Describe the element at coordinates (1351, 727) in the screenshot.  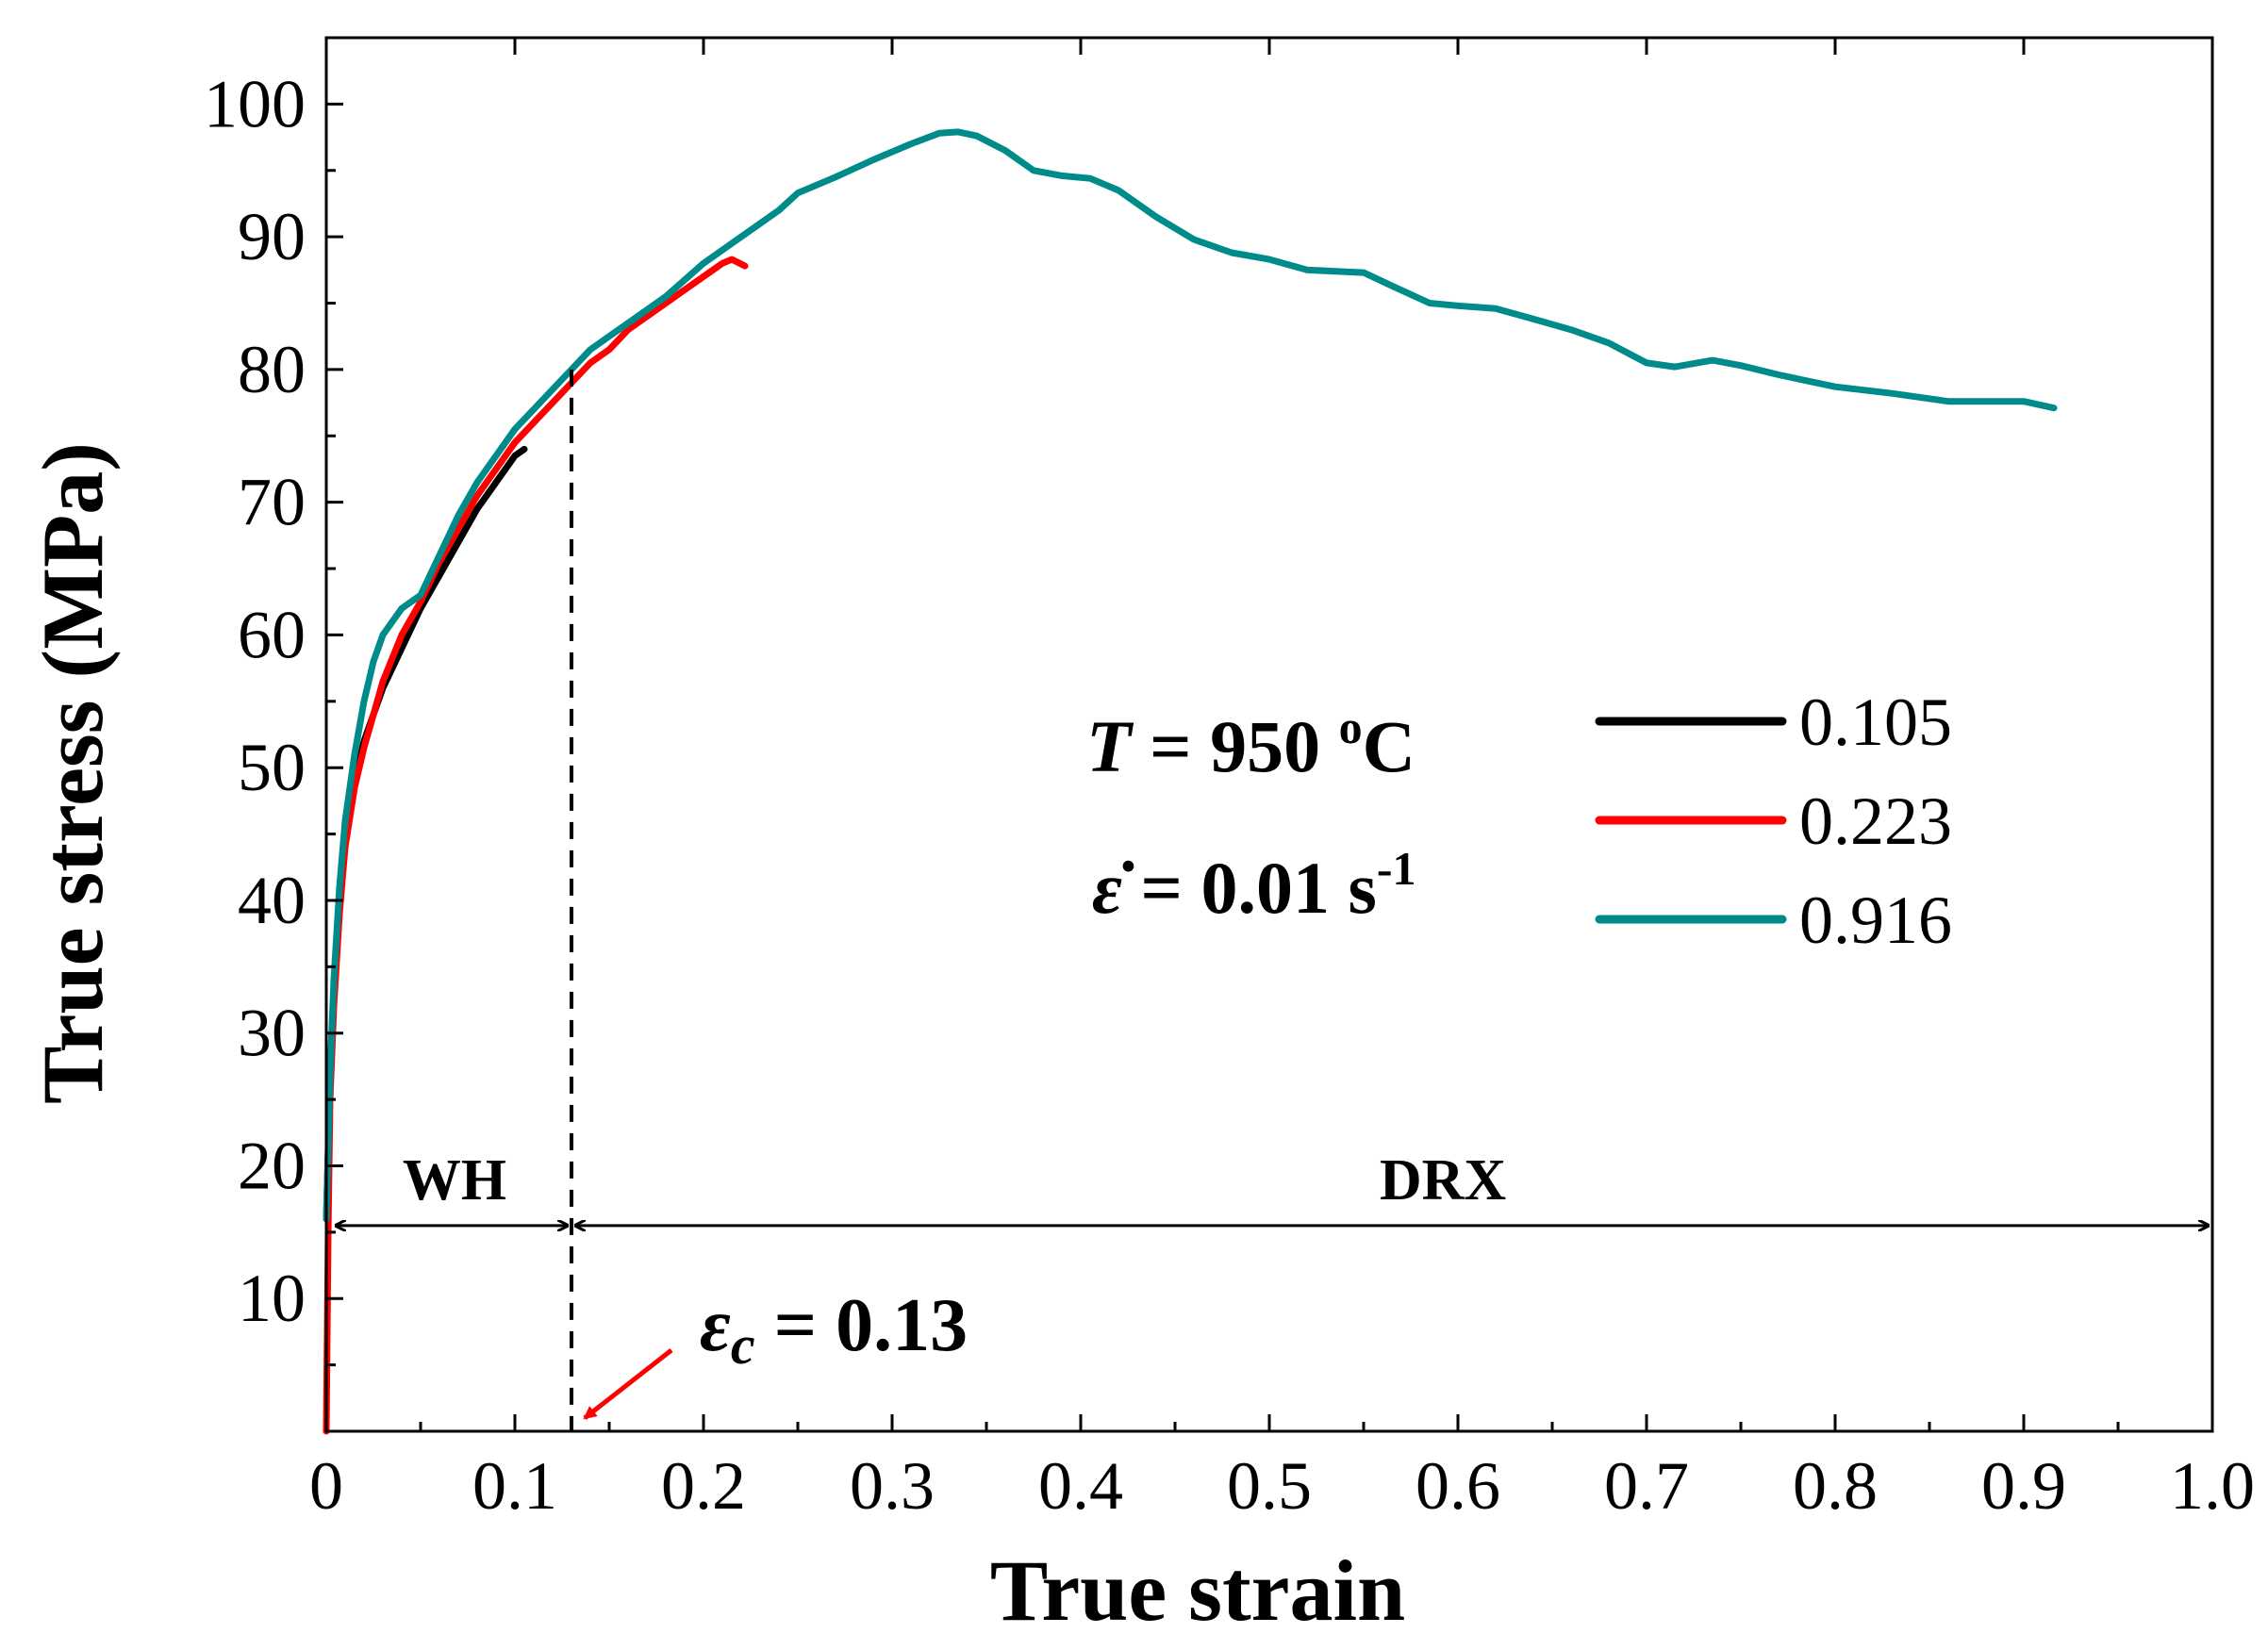
I see `temperature-degree: o` at that location.